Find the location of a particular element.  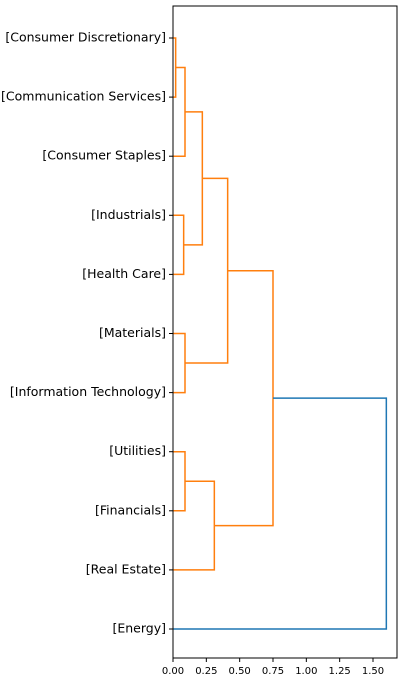

x-axis: 0.00 0.25 0.50 0.75 1.00 1.25 1.50 is located at coordinates (273, 667).